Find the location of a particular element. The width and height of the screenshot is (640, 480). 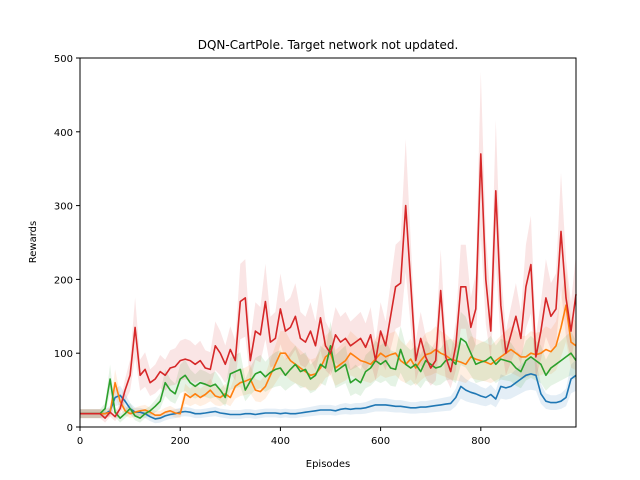

x-axis-ticks: 0 200 400 600 800 is located at coordinates (283, 437).